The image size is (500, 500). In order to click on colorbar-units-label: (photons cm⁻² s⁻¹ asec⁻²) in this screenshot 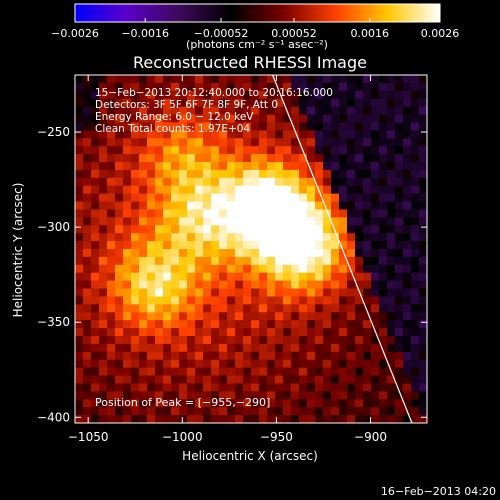, I will do `click(257, 44)`.